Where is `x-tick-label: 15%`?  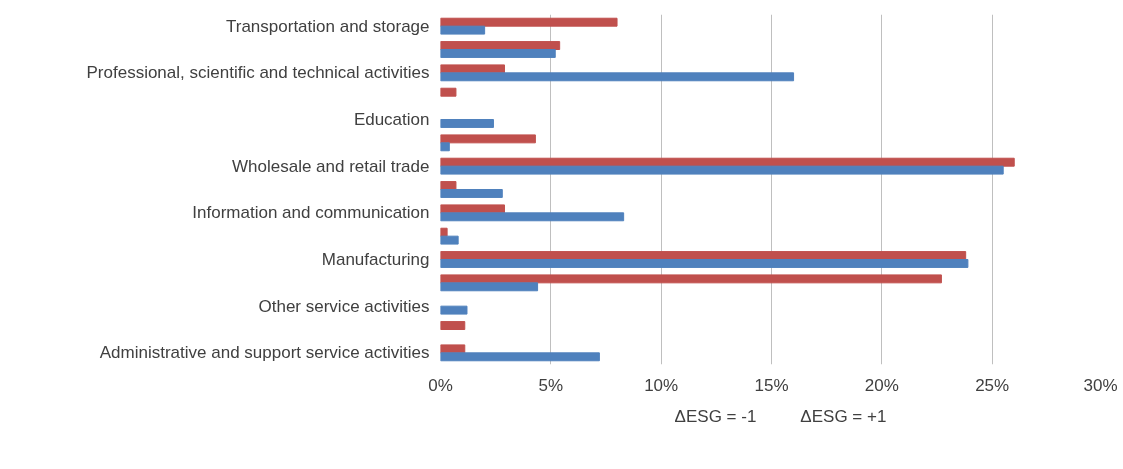
x-tick-label: 15% is located at coordinates (771, 385).